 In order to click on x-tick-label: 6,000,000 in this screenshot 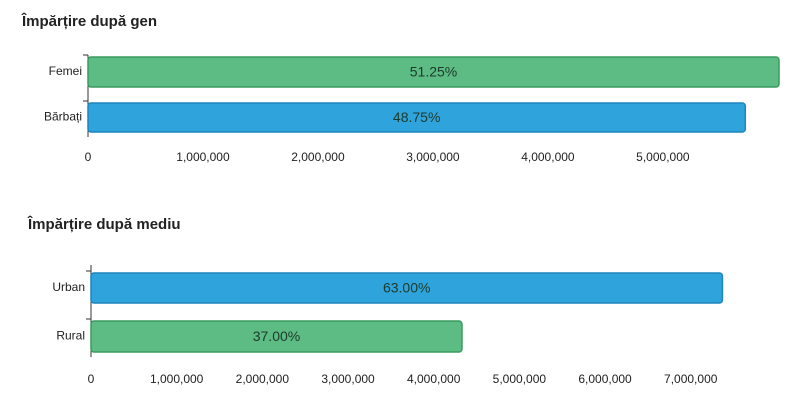, I will do `click(605, 379)`.